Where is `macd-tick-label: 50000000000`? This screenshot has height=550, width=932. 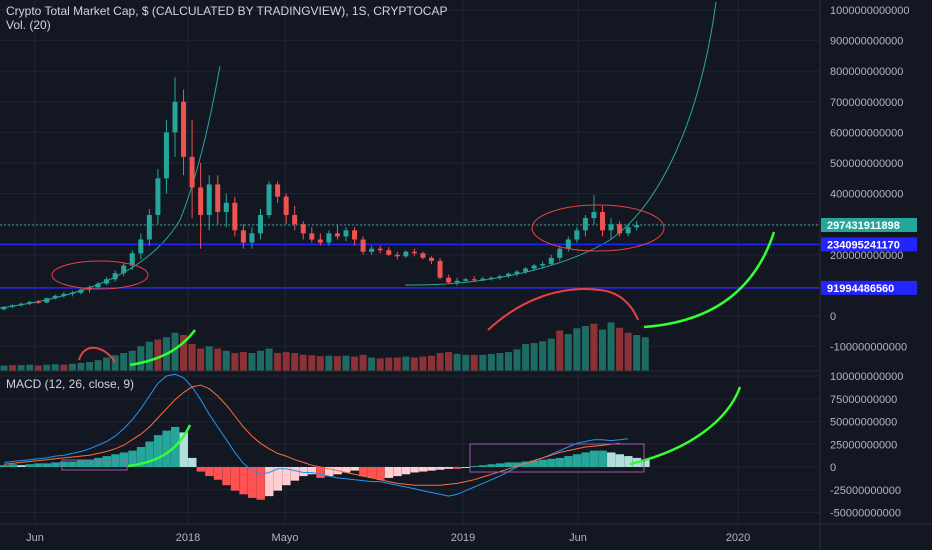 macd-tick-label: 50000000000 is located at coordinates (863, 423).